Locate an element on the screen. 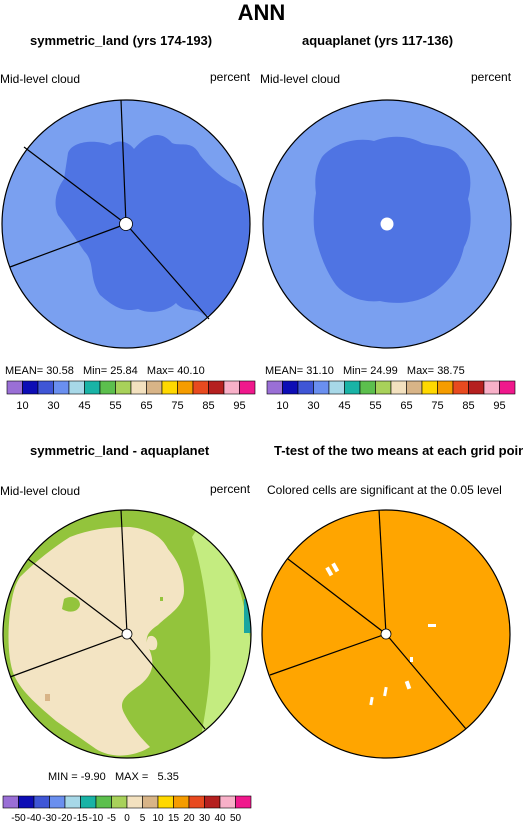  colorbar-tick-label: -5 is located at coordinates (111, 818).